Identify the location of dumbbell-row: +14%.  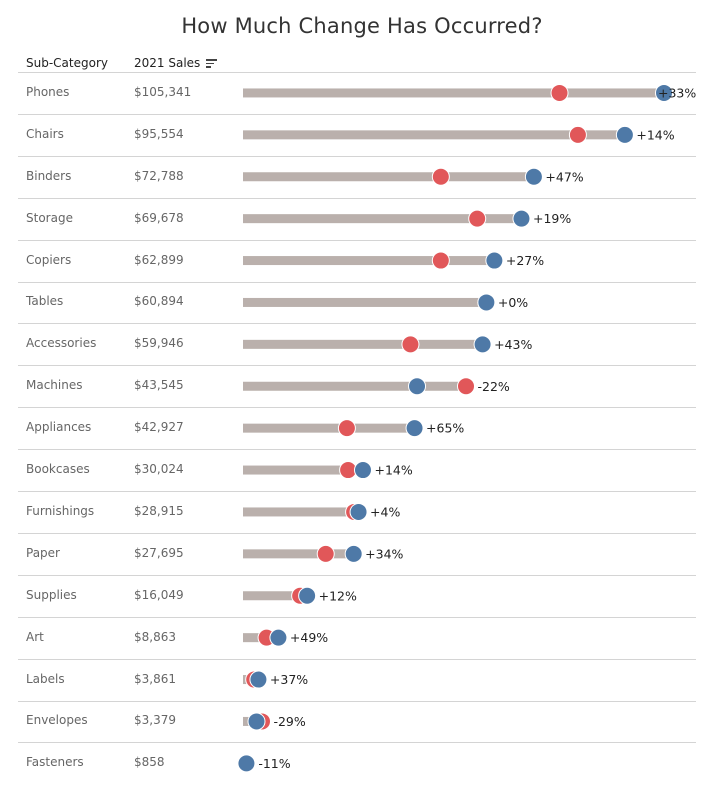
(459, 134).